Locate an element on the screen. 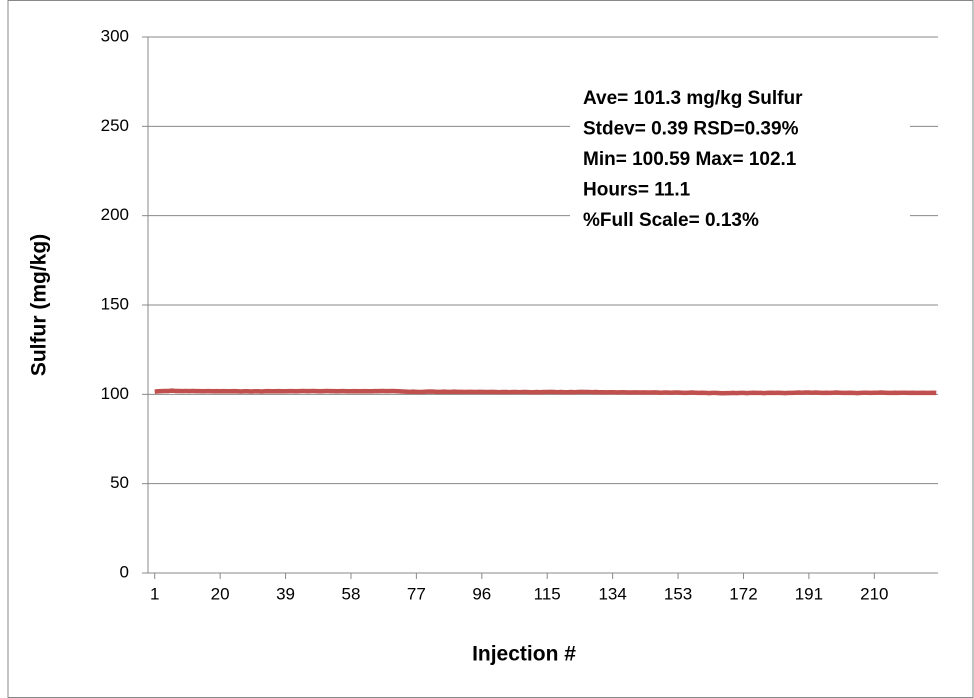  annotation: Stdev= 0.39 RSD=0.39% is located at coordinates (691, 129).